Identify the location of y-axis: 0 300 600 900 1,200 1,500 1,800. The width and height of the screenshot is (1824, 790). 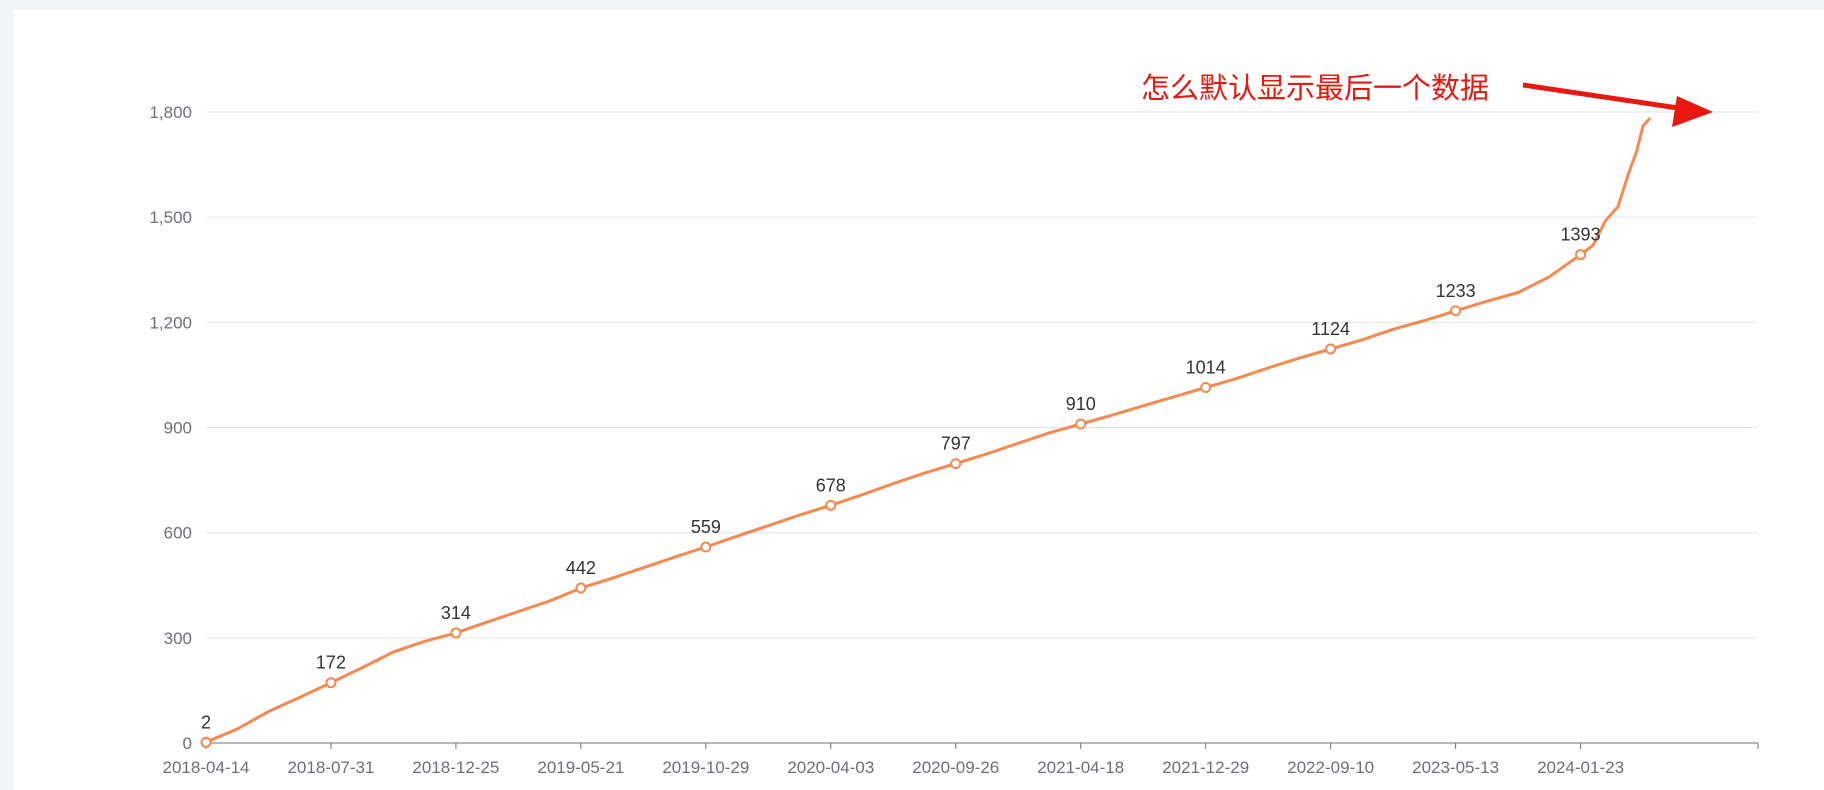
(170, 428).